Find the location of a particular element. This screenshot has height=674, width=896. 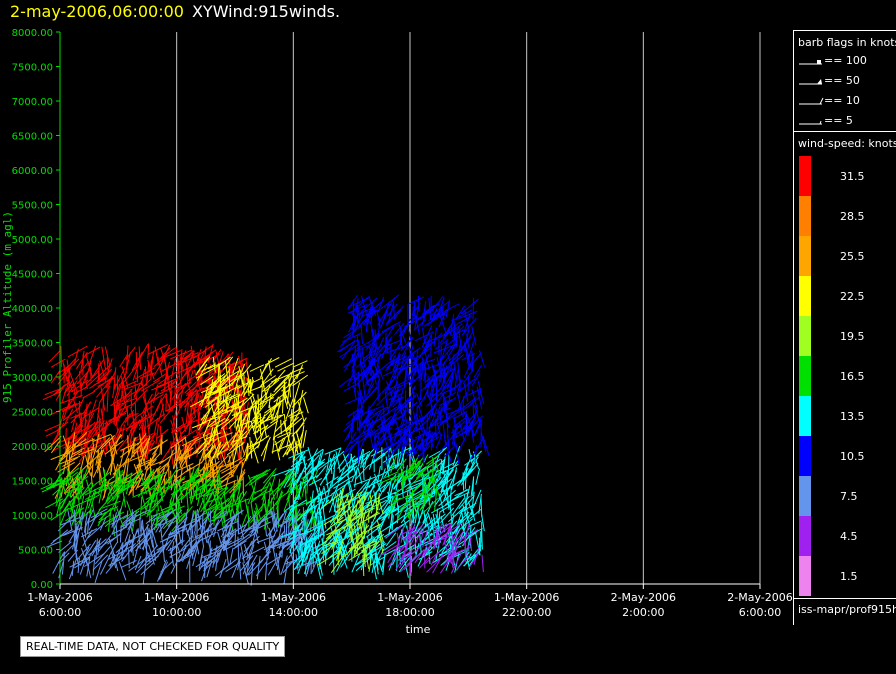

colorbar-segment is located at coordinates (805, 296).